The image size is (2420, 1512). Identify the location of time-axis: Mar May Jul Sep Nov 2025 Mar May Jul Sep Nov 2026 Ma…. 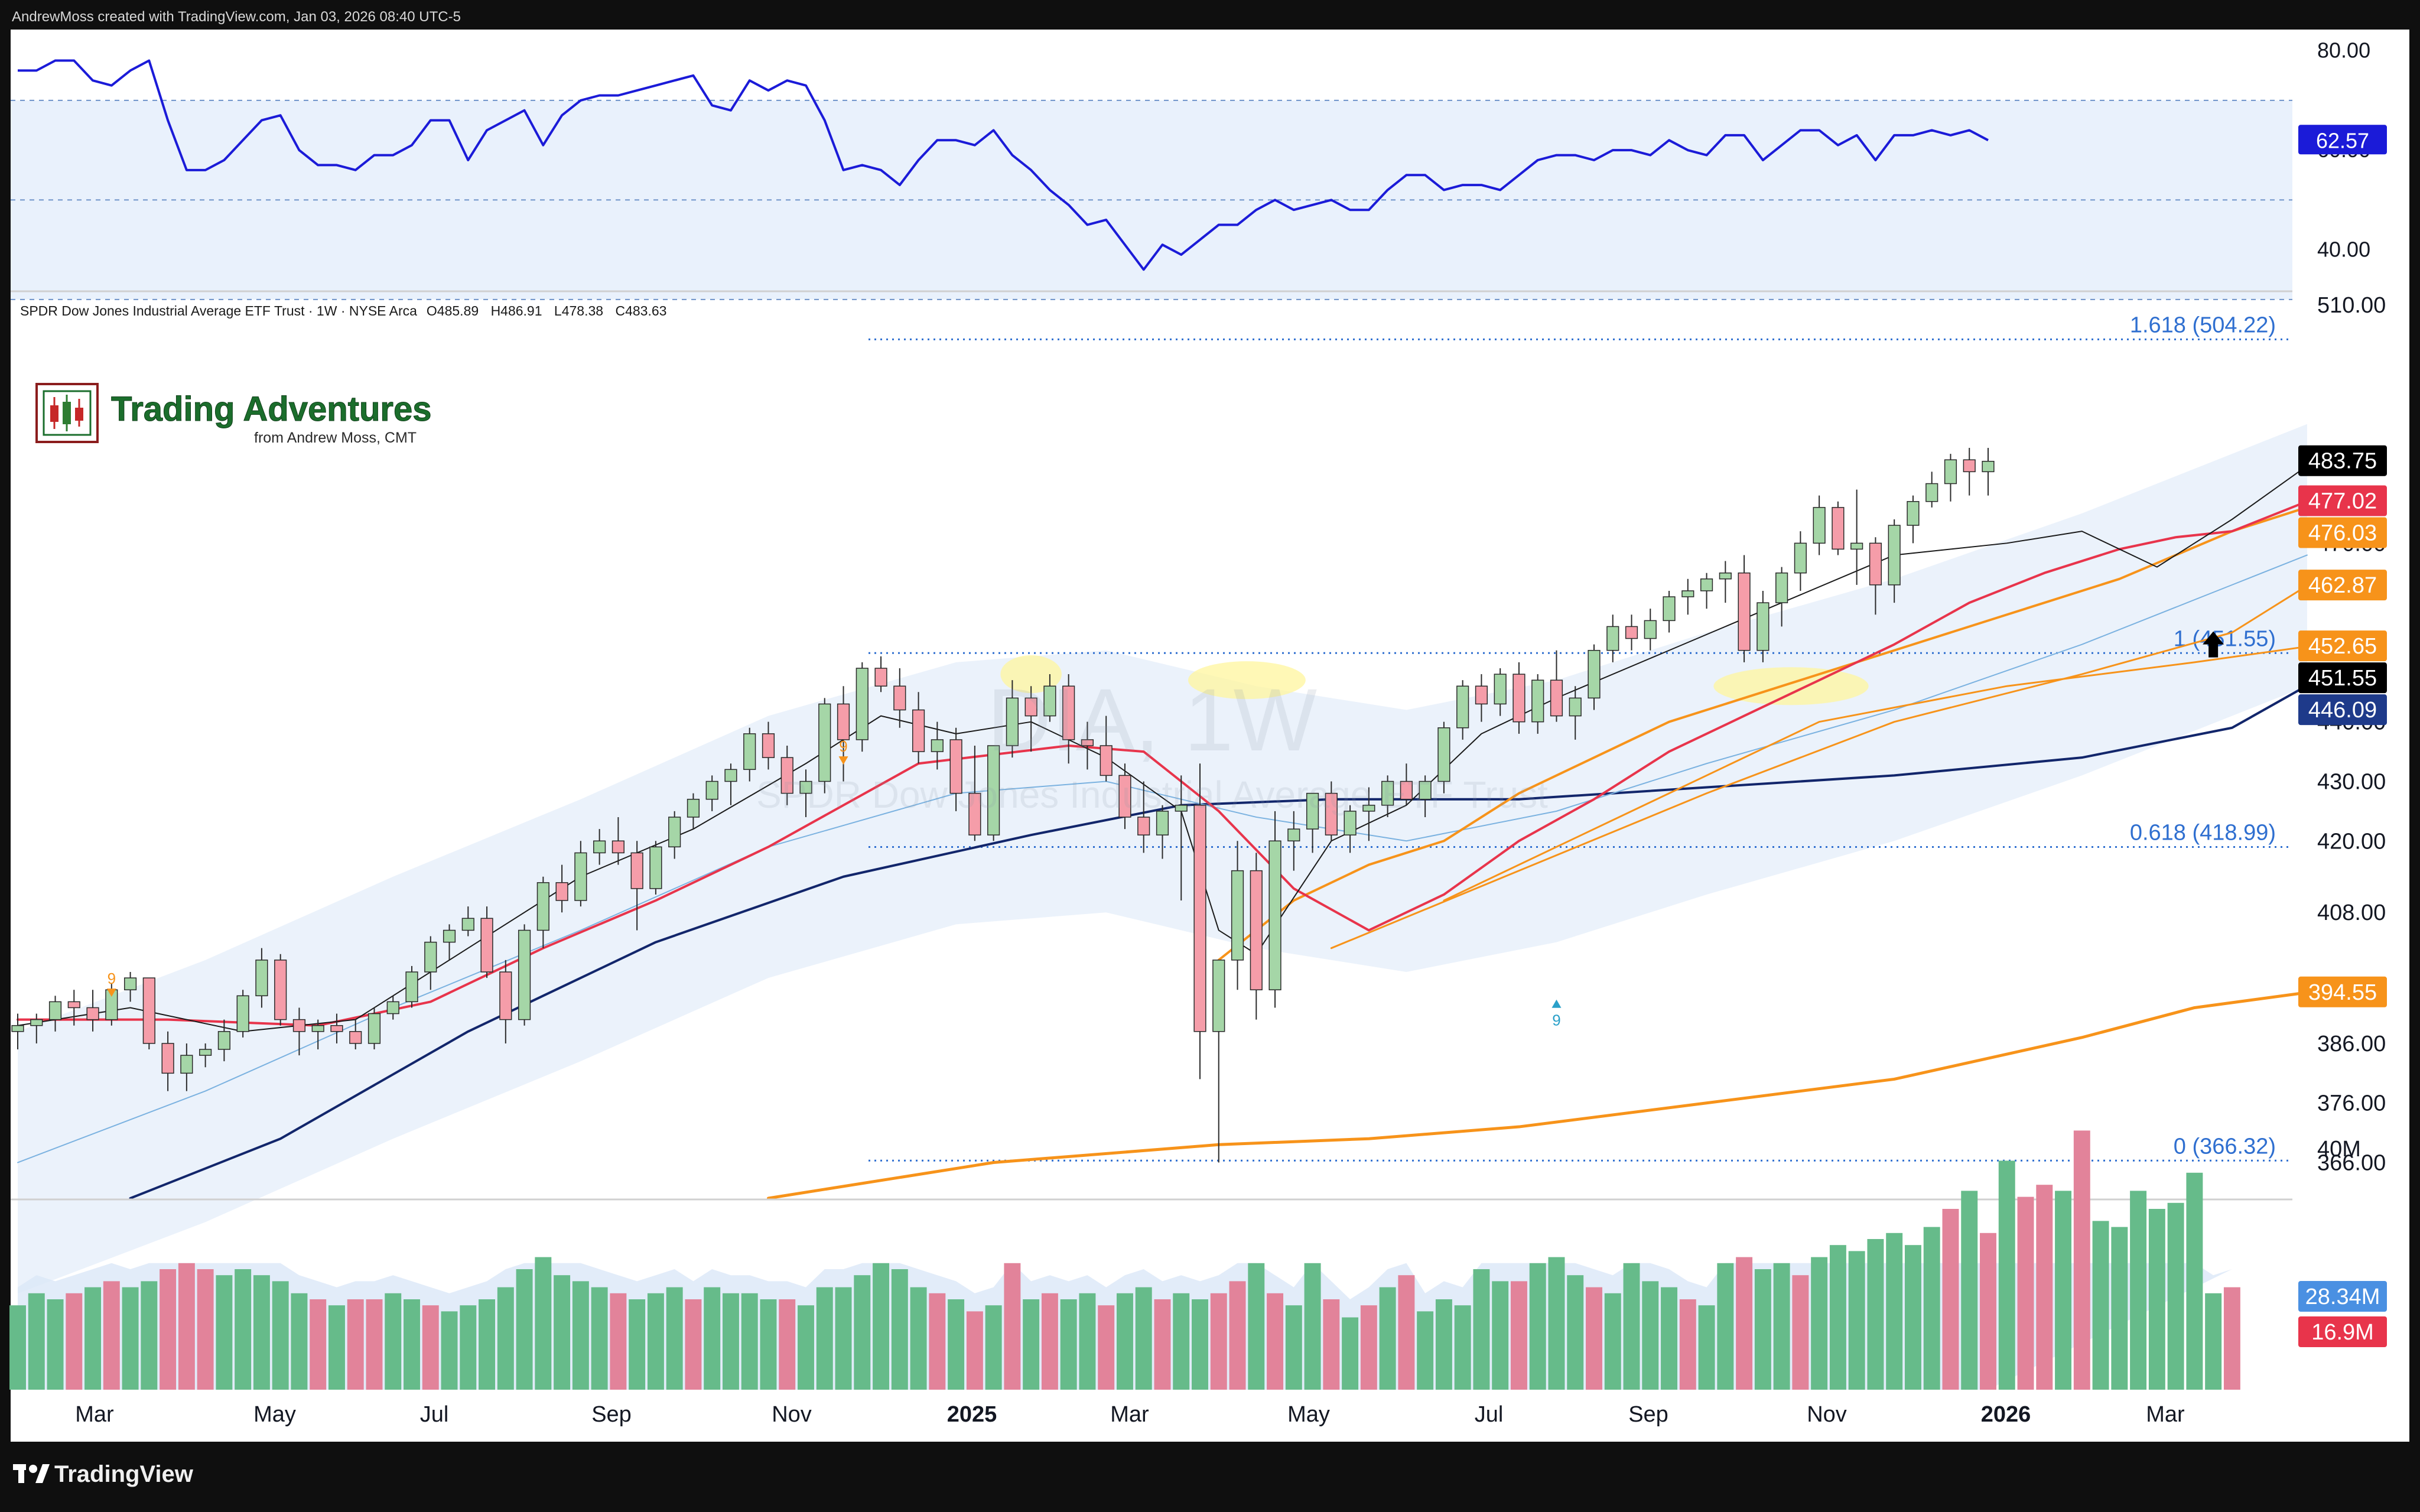
(1130, 1414).